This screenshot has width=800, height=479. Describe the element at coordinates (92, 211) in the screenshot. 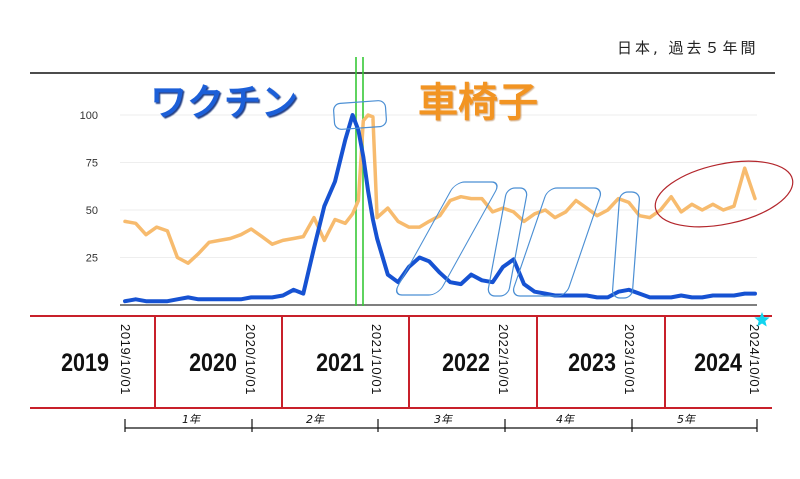

I see `y-tick-label: 50` at that location.